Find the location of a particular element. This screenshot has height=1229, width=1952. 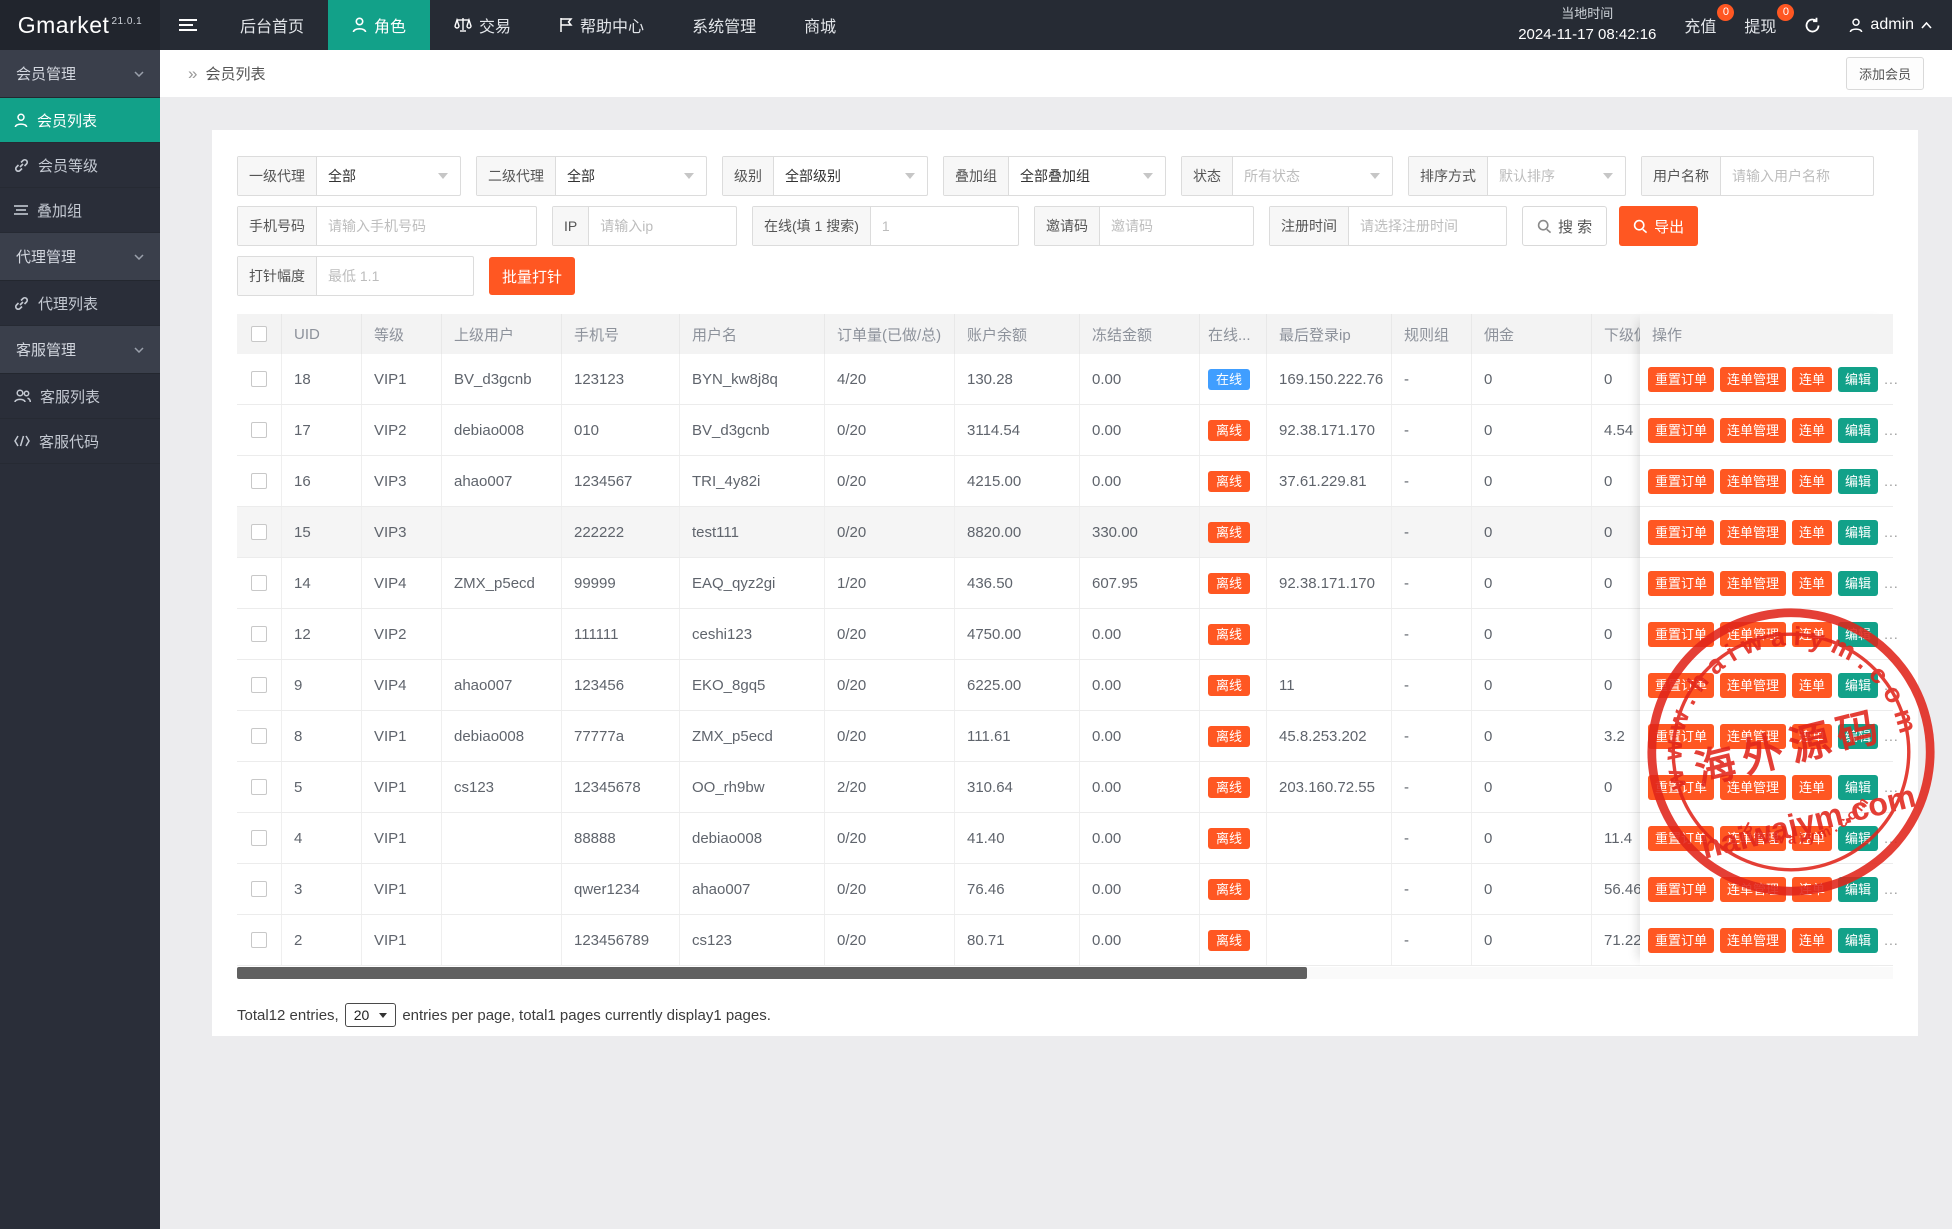

nav-item-system: 系统管理 is located at coordinates (724, 27).